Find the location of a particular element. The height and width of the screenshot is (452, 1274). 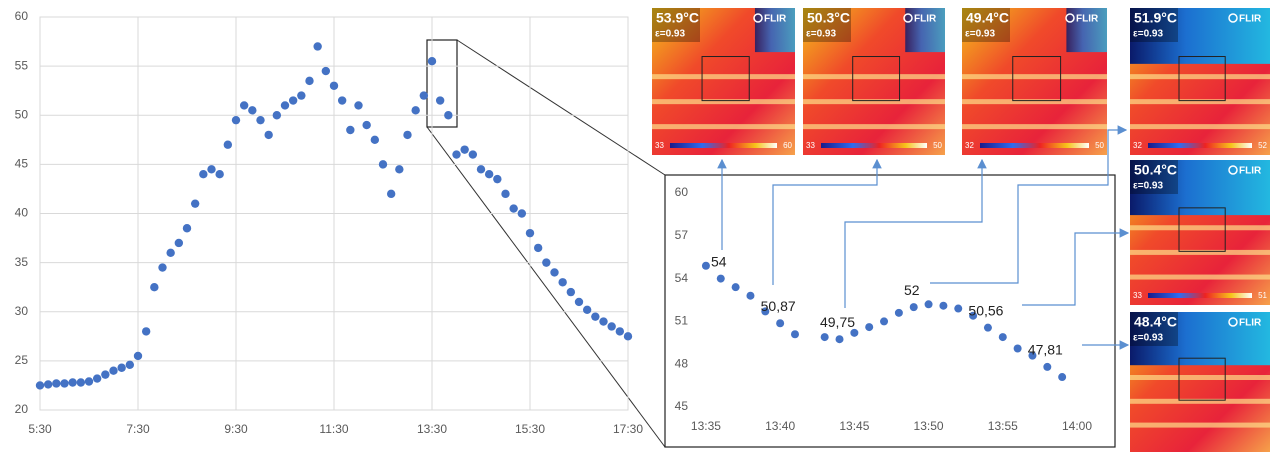

y-tick-label: 20 is located at coordinates (22, 409).